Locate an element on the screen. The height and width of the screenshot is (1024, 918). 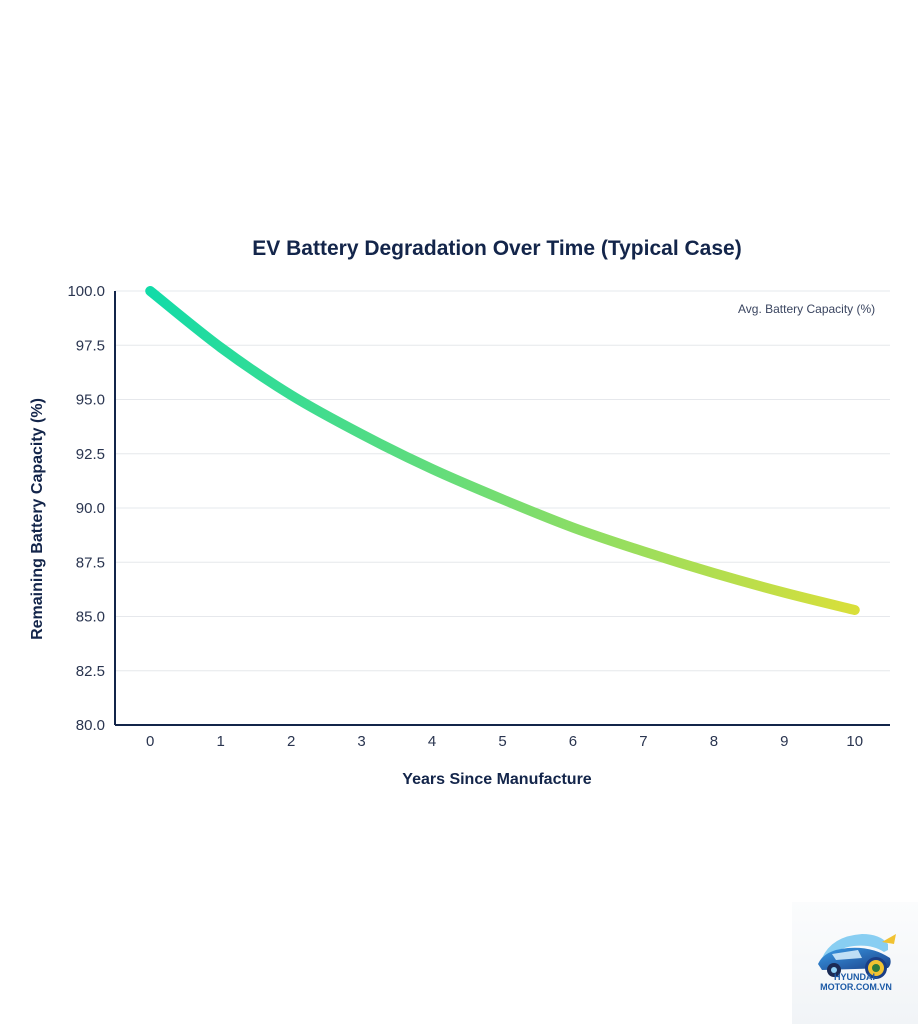
x-tick-label: 7 is located at coordinates (643, 741).